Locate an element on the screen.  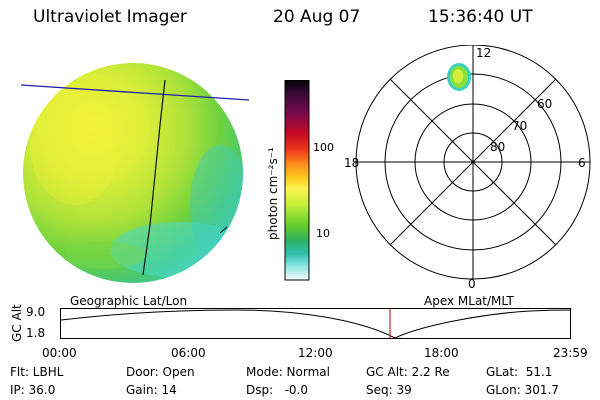
limb-tick is located at coordinates (223, 230).